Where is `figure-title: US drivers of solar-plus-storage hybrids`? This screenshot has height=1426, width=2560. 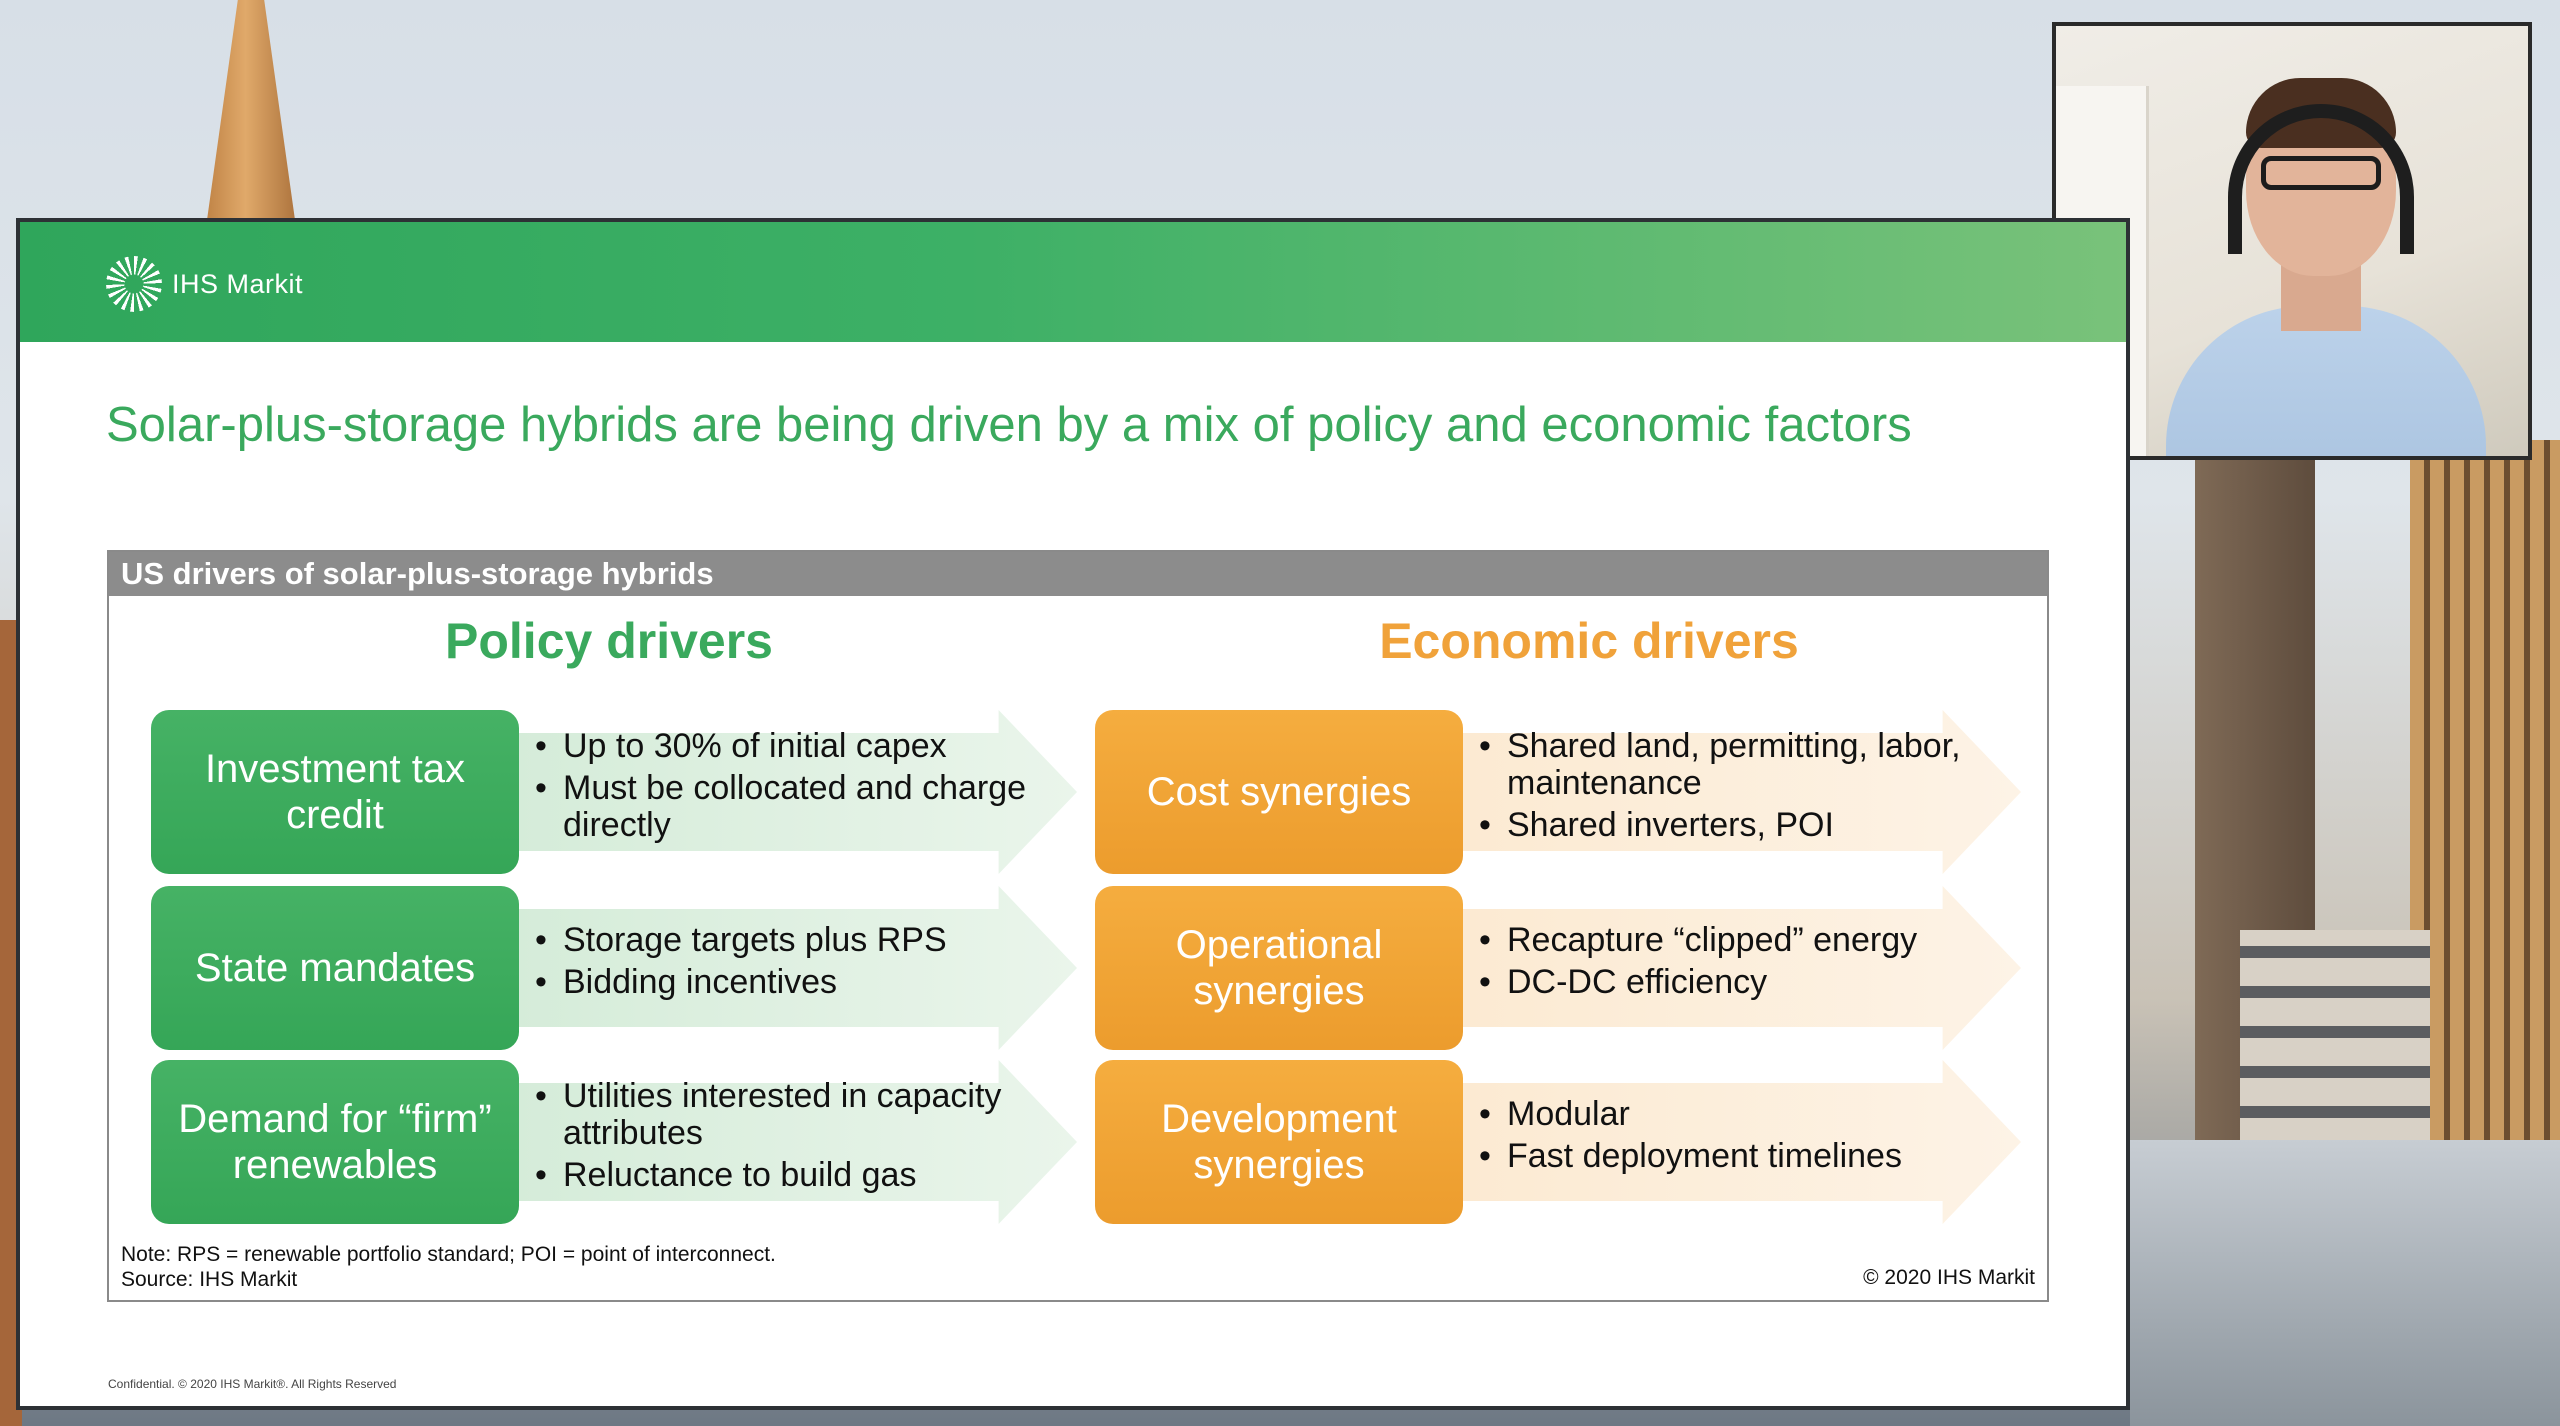
figure-title: US drivers of solar-plus-storage hybrids is located at coordinates (1078, 574).